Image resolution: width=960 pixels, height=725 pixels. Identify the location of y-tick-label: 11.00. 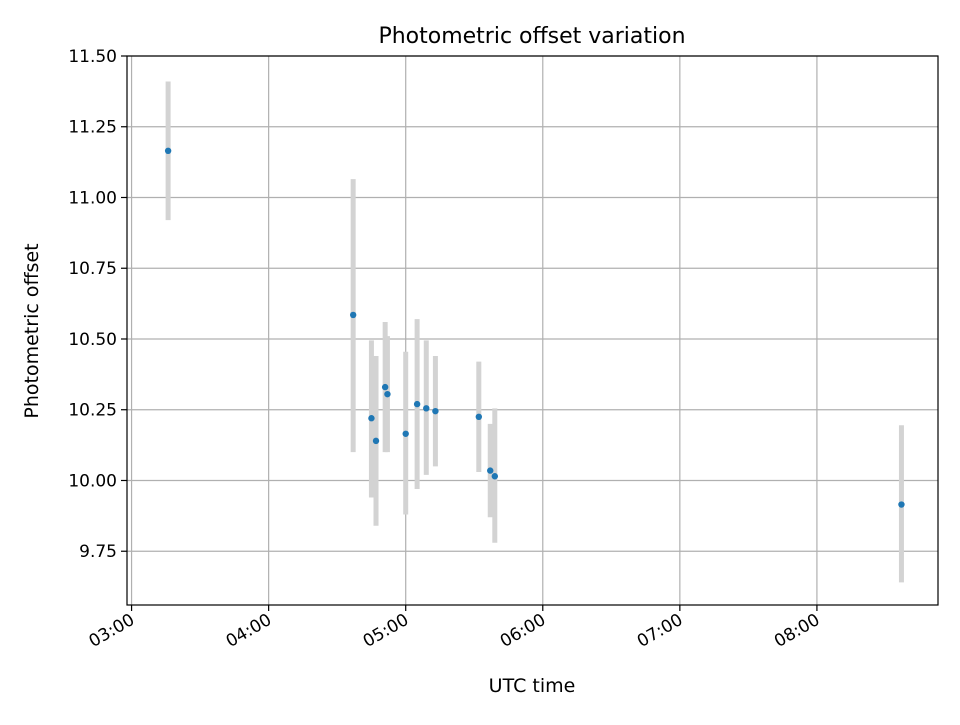
(92, 198).